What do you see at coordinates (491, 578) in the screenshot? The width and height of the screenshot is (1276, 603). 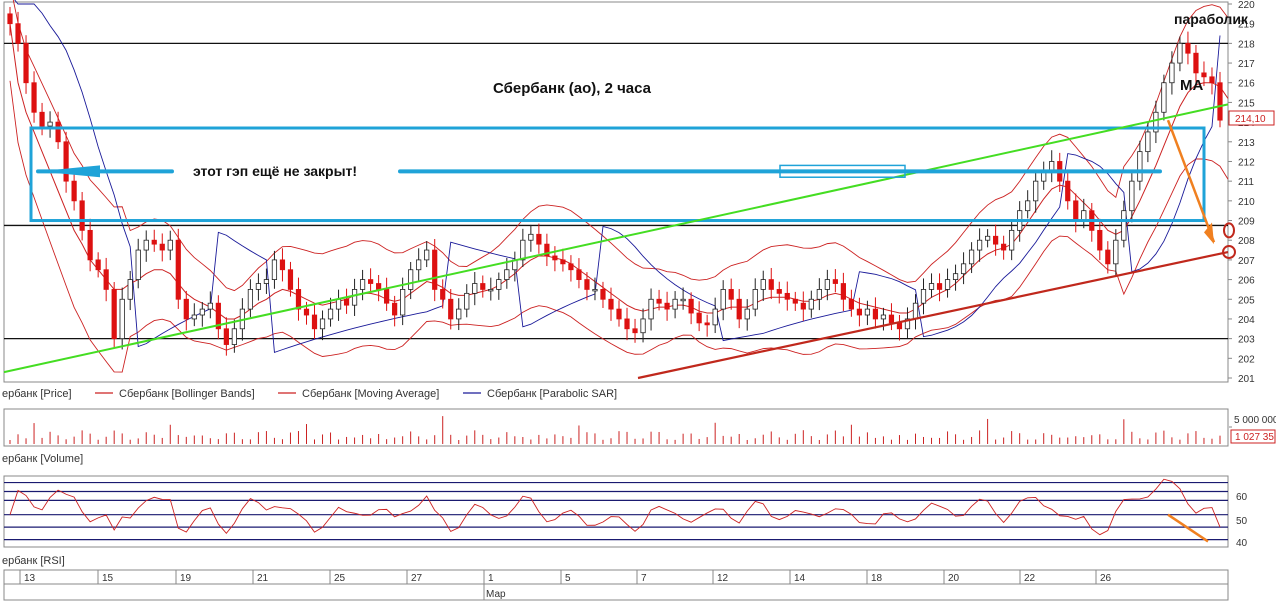 I see `x-tick-label: 1` at bounding box center [491, 578].